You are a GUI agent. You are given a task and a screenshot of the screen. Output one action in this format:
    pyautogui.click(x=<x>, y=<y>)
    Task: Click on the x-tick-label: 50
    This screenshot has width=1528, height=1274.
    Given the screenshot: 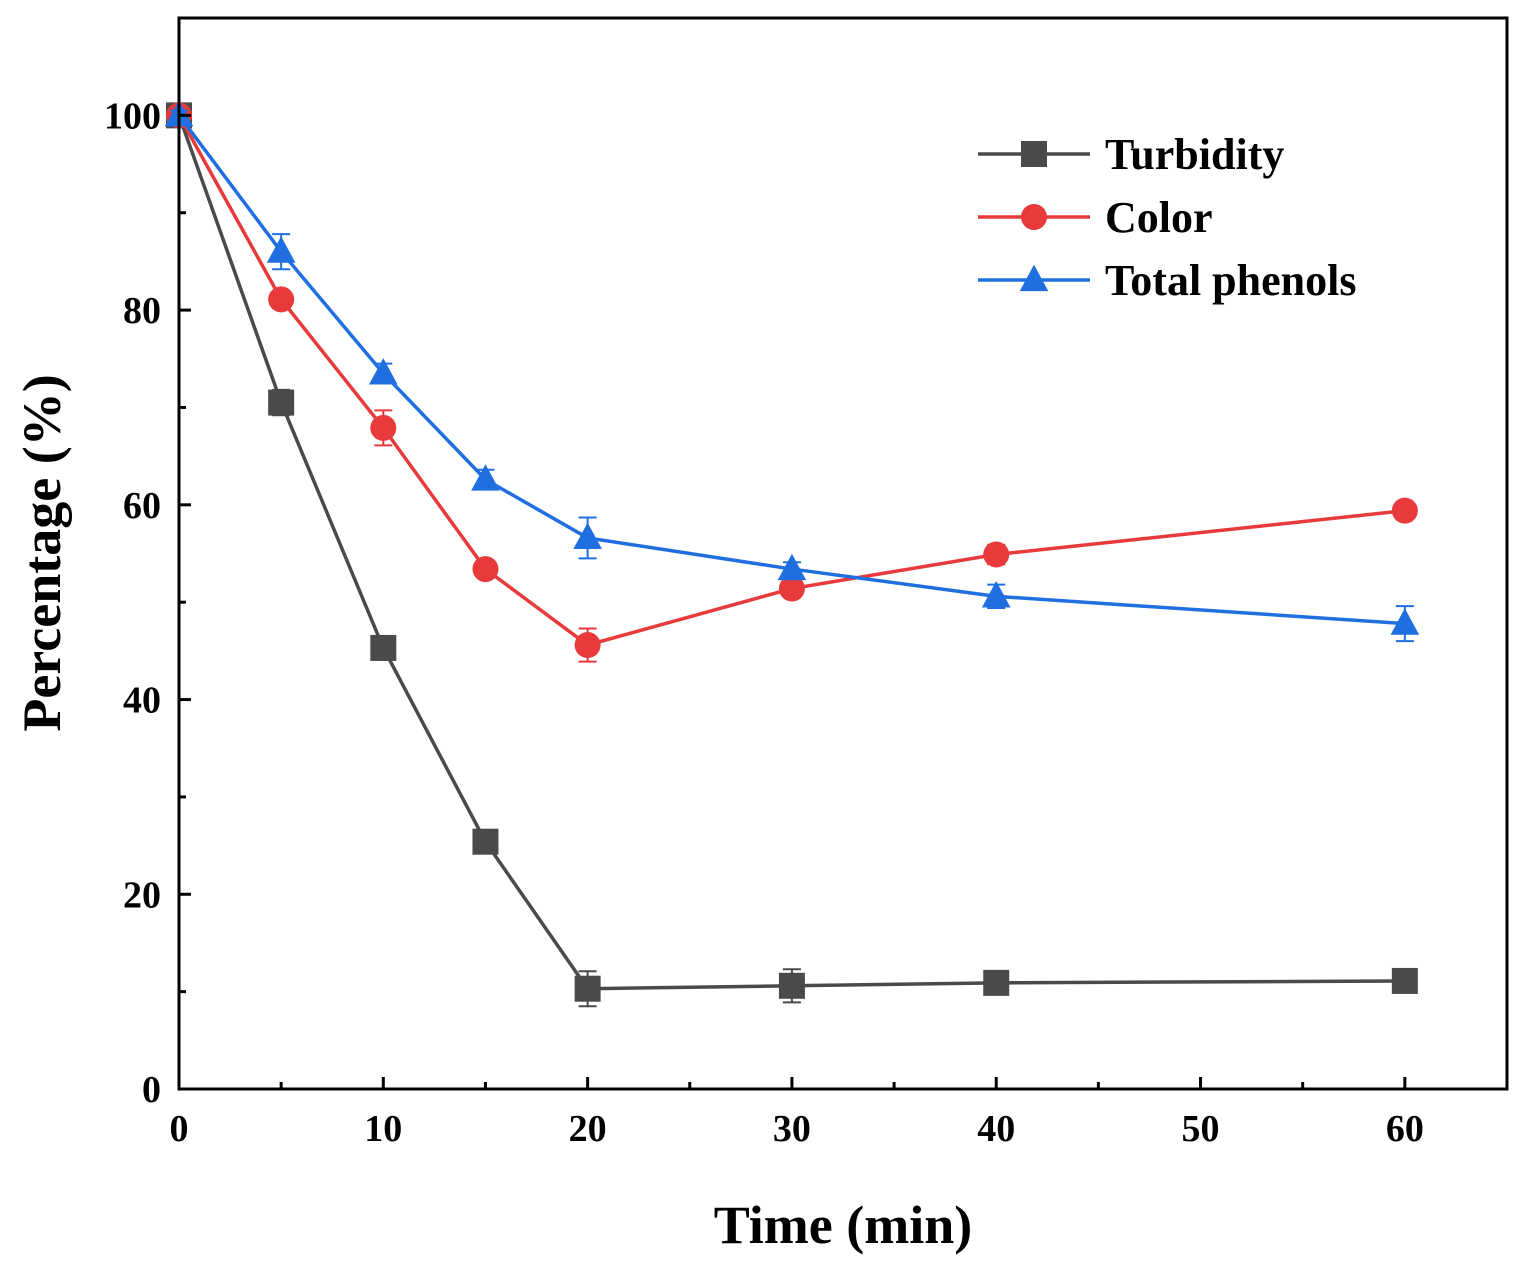 What is the action you would take?
    pyautogui.click(x=1201, y=1129)
    